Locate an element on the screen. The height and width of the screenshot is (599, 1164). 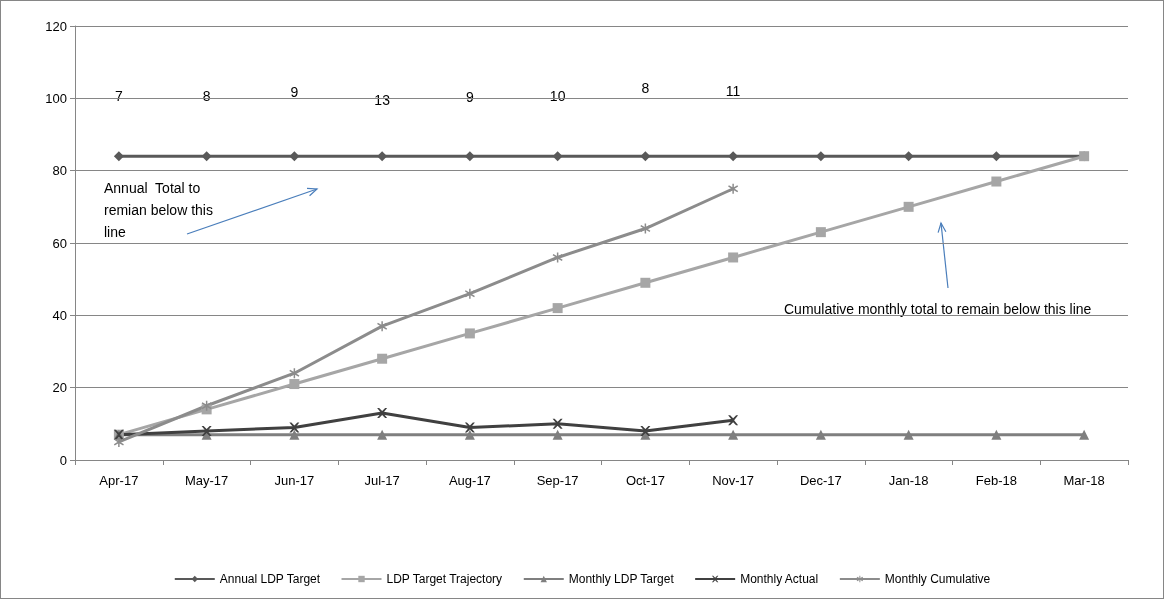
x-tick-label: Dec-17 is located at coordinates (820, 480).